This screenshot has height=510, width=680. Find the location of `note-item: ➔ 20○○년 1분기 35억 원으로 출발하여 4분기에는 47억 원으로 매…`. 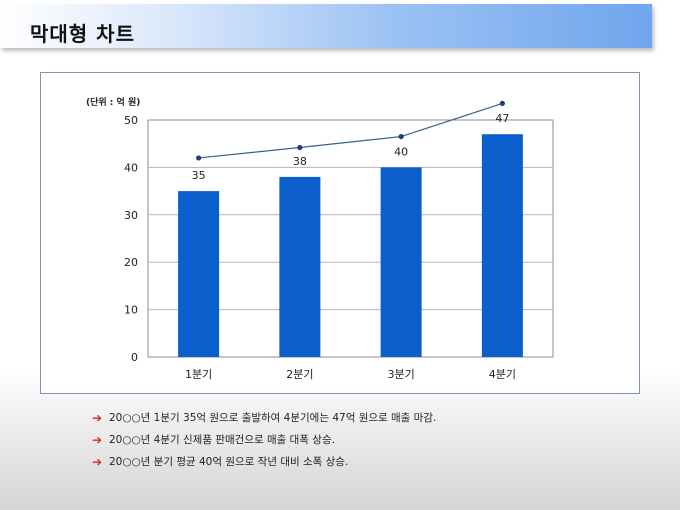

note-item: ➔ 20○○년 1분기 35억 원으로 출발하여 4분기에는 47억 원으로 매… is located at coordinates (264, 421).